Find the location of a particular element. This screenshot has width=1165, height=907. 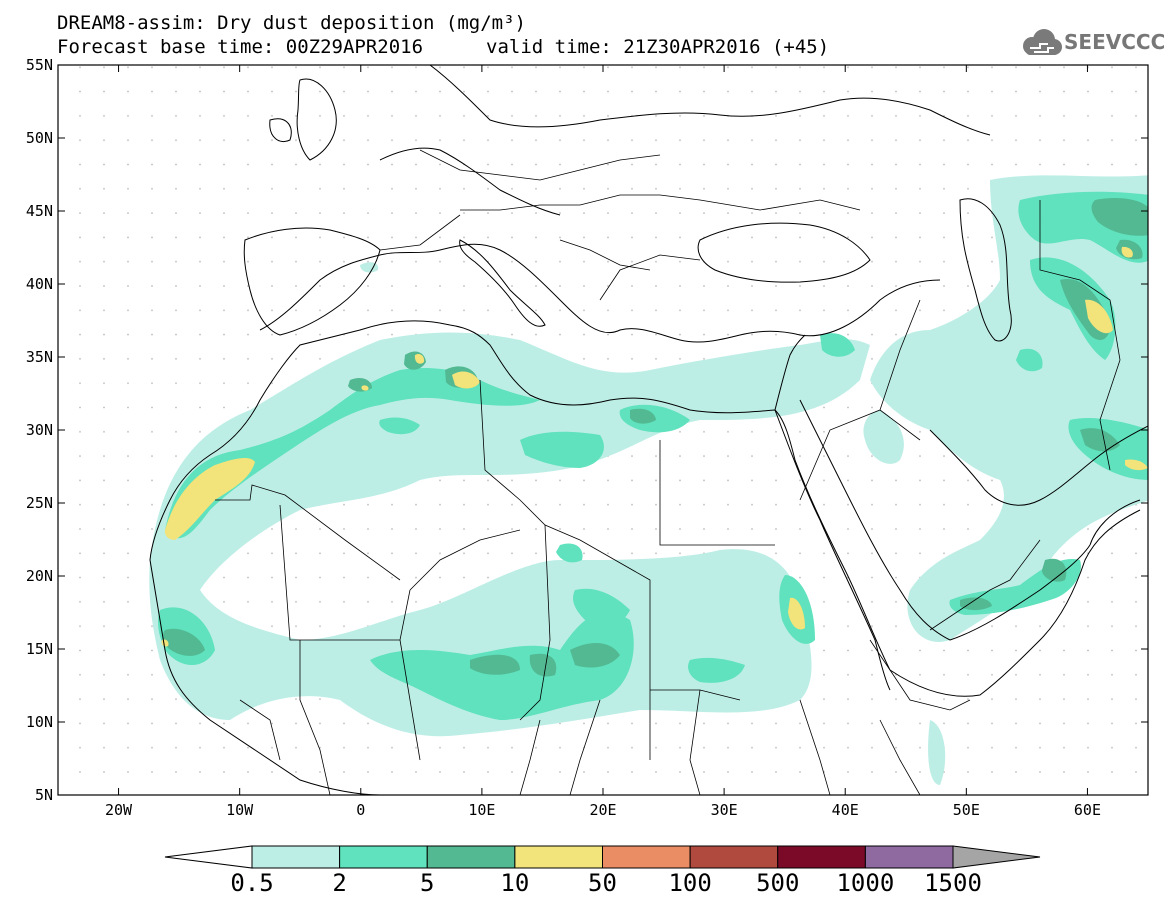

lat-tick-label: 15N is located at coordinates (39, 649).